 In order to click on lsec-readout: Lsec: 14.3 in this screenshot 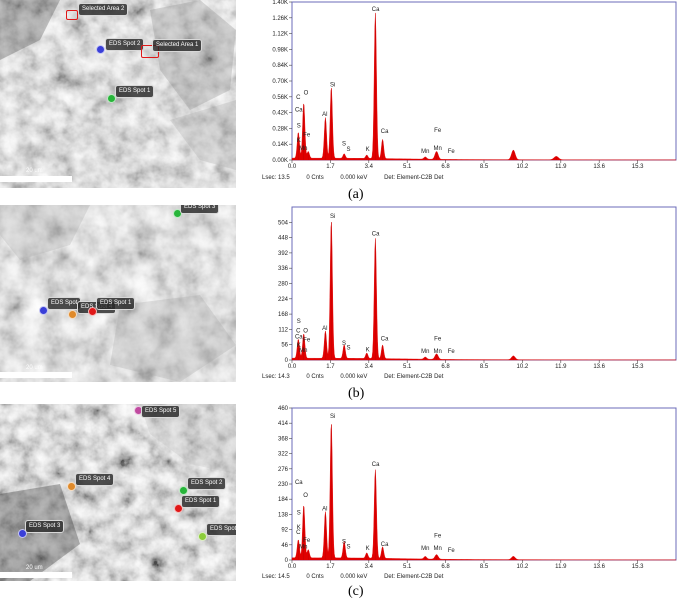, I will do `click(276, 377)`.